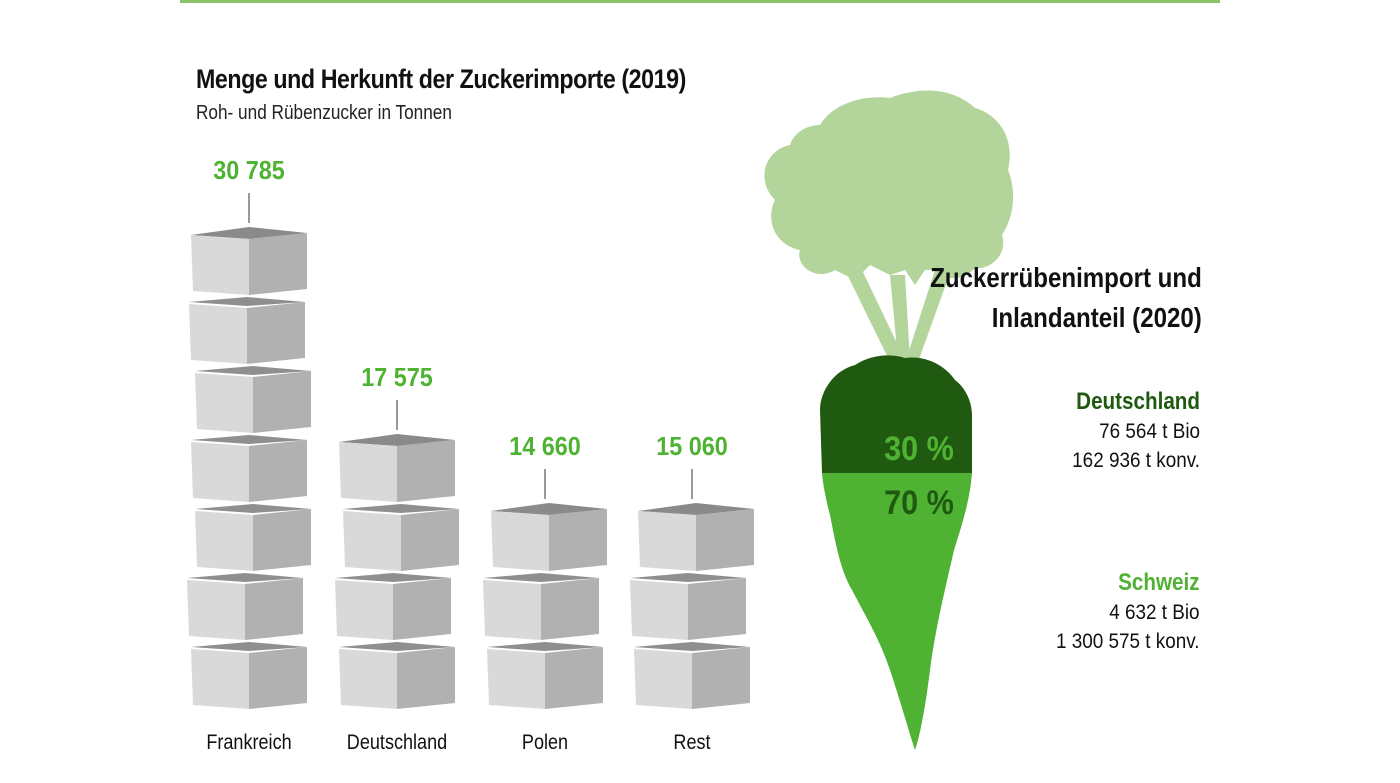 The height and width of the screenshot is (783, 1400). I want to click on bar-category-label: Polen, so click(545, 742).